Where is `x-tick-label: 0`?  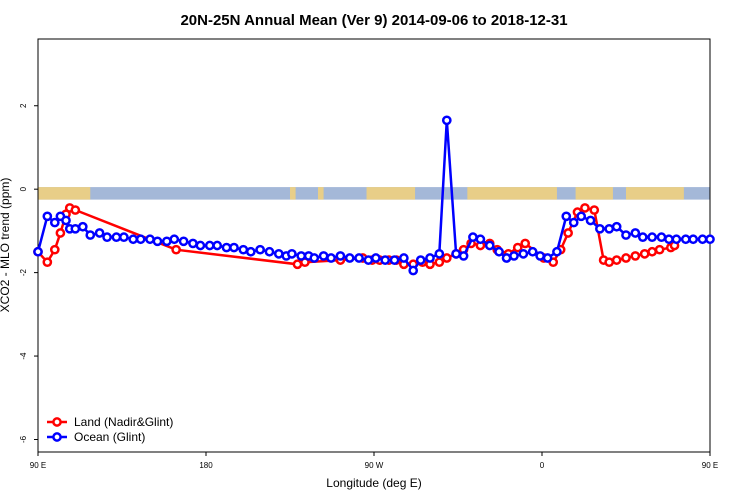 x-tick-label: 0 is located at coordinates (542, 465).